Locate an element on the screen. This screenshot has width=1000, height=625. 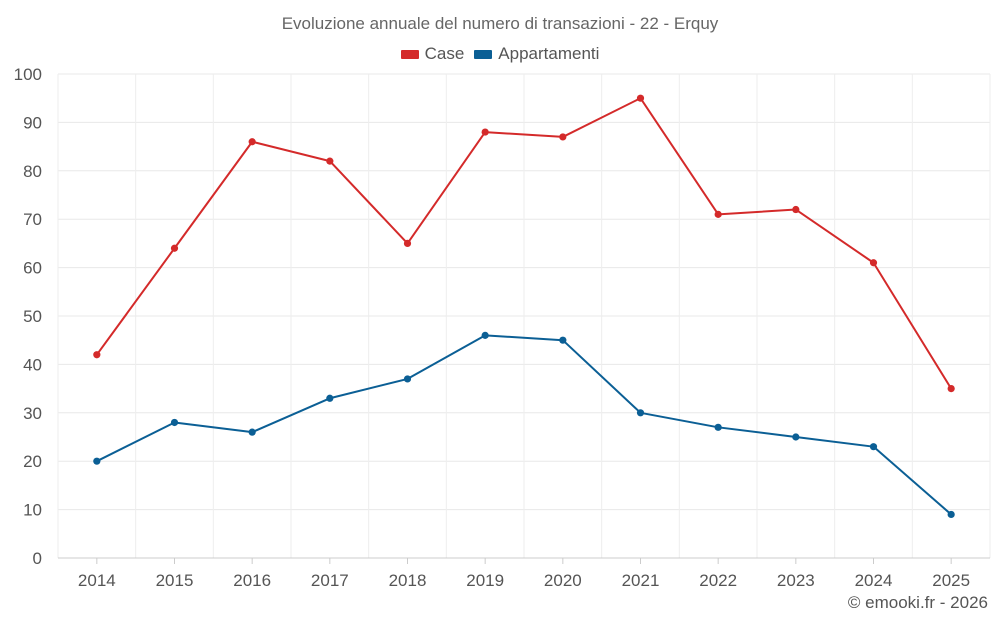
legend-swatch-appartamenti is located at coordinates (483, 54).